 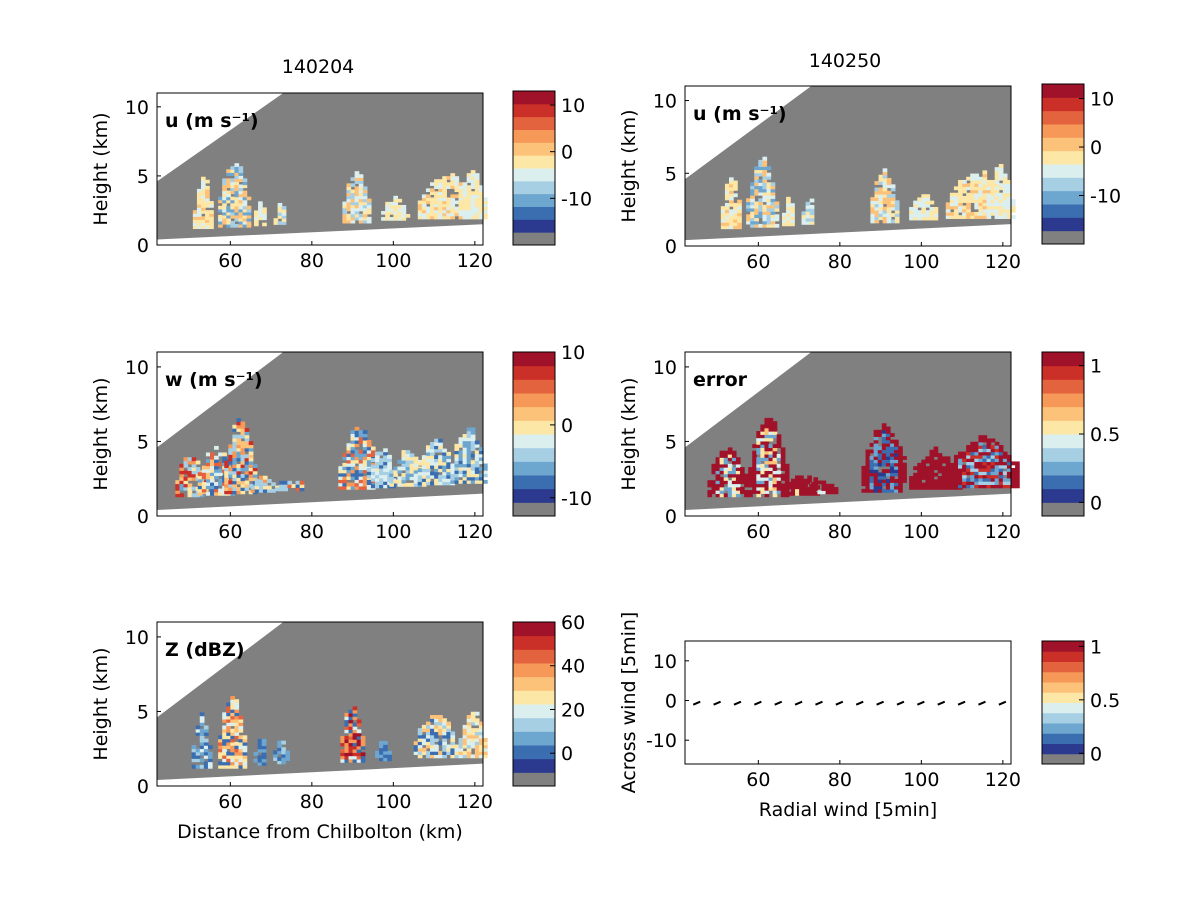 I want to click on x-tick-label: 60, so click(x=758, y=262).